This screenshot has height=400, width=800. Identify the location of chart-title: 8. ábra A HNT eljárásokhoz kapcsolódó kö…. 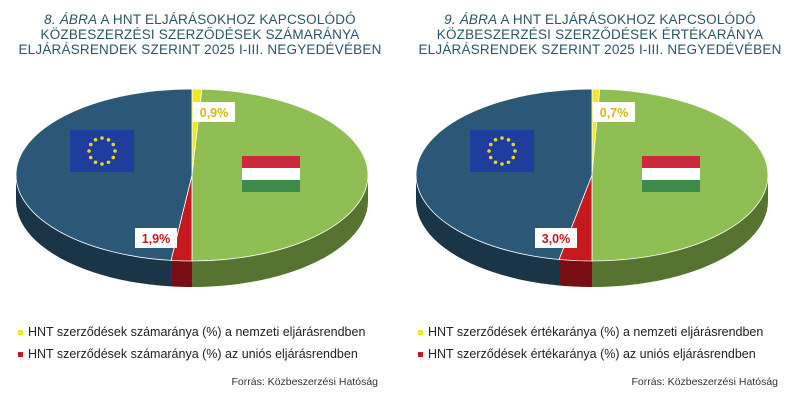
(200, 34).